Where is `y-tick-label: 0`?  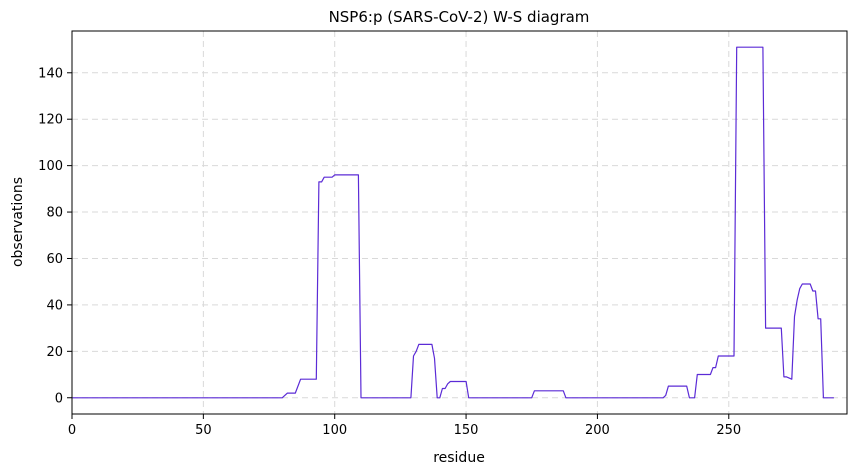 y-tick-label: 0 is located at coordinates (59, 398).